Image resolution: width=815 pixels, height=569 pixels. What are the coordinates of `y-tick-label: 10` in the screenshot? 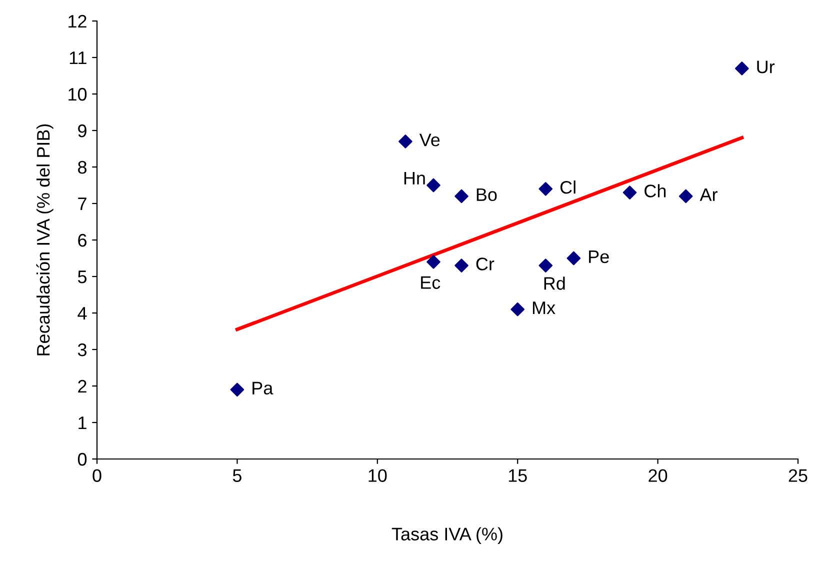 It's located at (77, 94).